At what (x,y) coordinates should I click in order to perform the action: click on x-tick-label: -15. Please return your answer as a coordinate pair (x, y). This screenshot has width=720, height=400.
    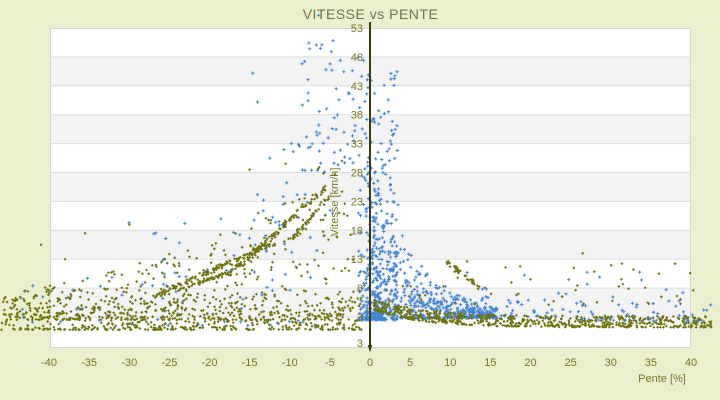
    Looking at the image, I should click on (250, 363).